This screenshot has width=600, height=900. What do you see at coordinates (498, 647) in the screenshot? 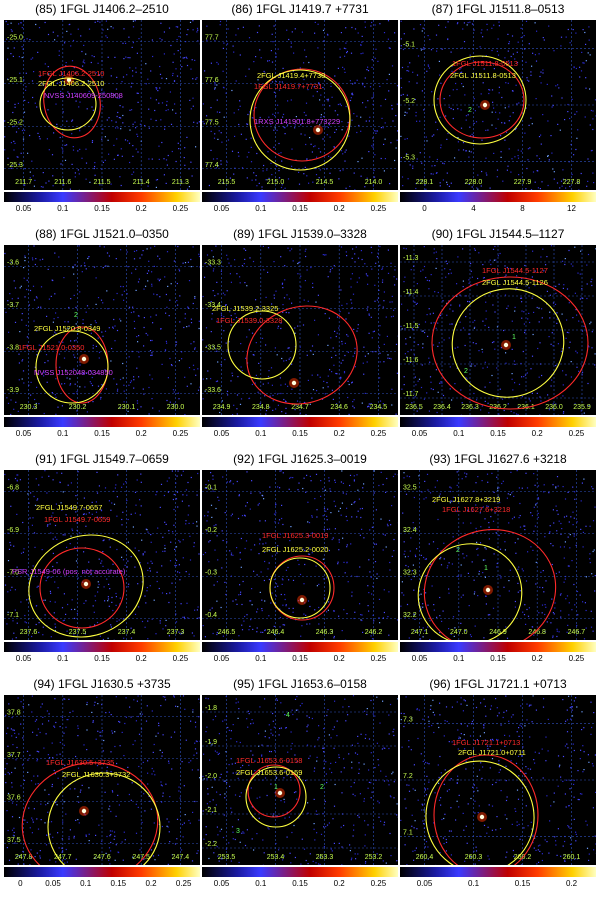
I see `colorbar` at bounding box center [498, 647].